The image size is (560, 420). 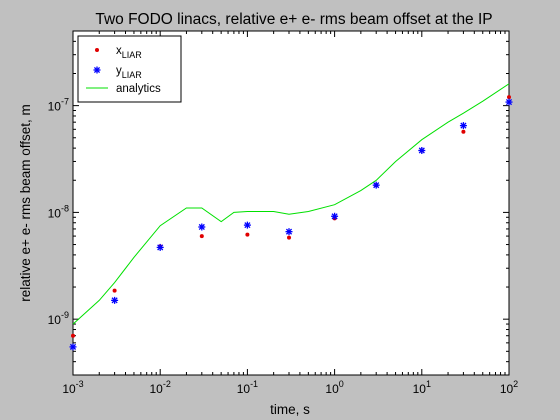 What do you see at coordinates (25, 202) in the screenshot?
I see `y-axis-label: relative e+ e- rms beam offset, m` at bounding box center [25, 202].